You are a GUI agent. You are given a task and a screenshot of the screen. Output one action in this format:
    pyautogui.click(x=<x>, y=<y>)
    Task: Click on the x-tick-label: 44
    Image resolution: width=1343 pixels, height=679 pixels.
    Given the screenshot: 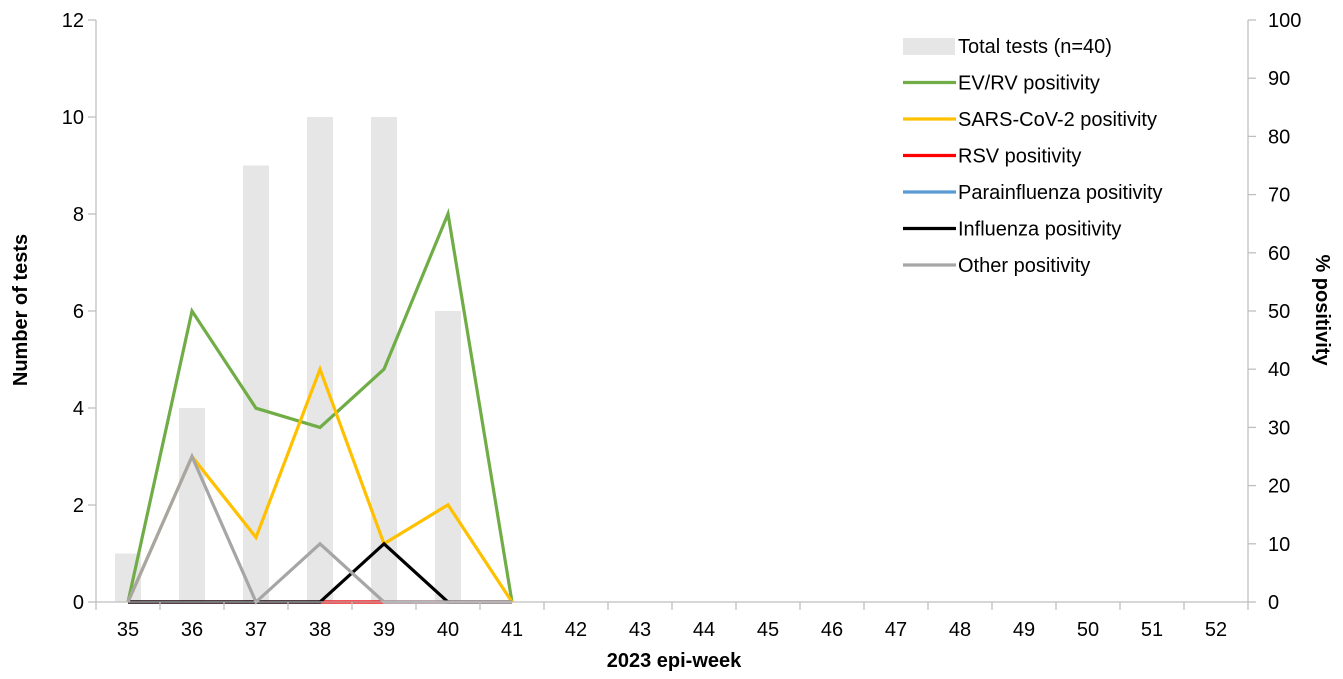 What is the action you would take?
    pyautogui.click(x=704, y=630)
    